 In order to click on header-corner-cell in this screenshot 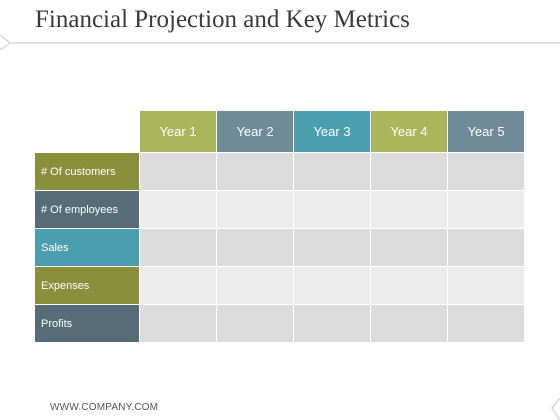, I will do `click(87, 131)`.